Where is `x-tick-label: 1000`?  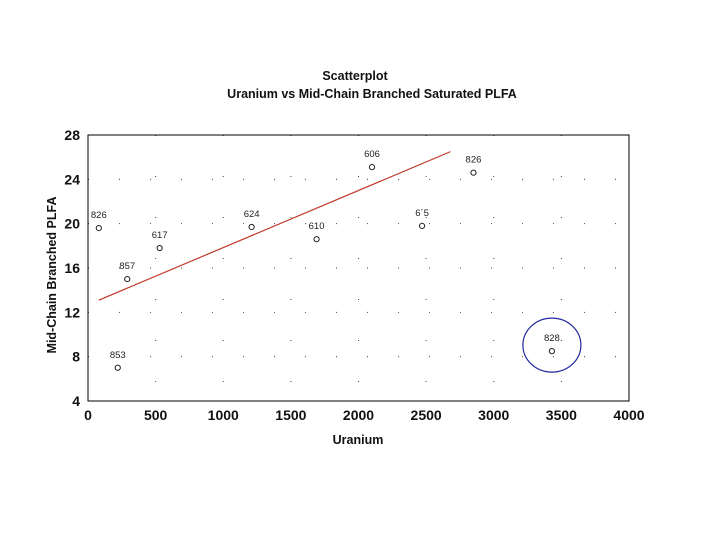 x-tick-label: 1000 is located at coordinates (223, 415).